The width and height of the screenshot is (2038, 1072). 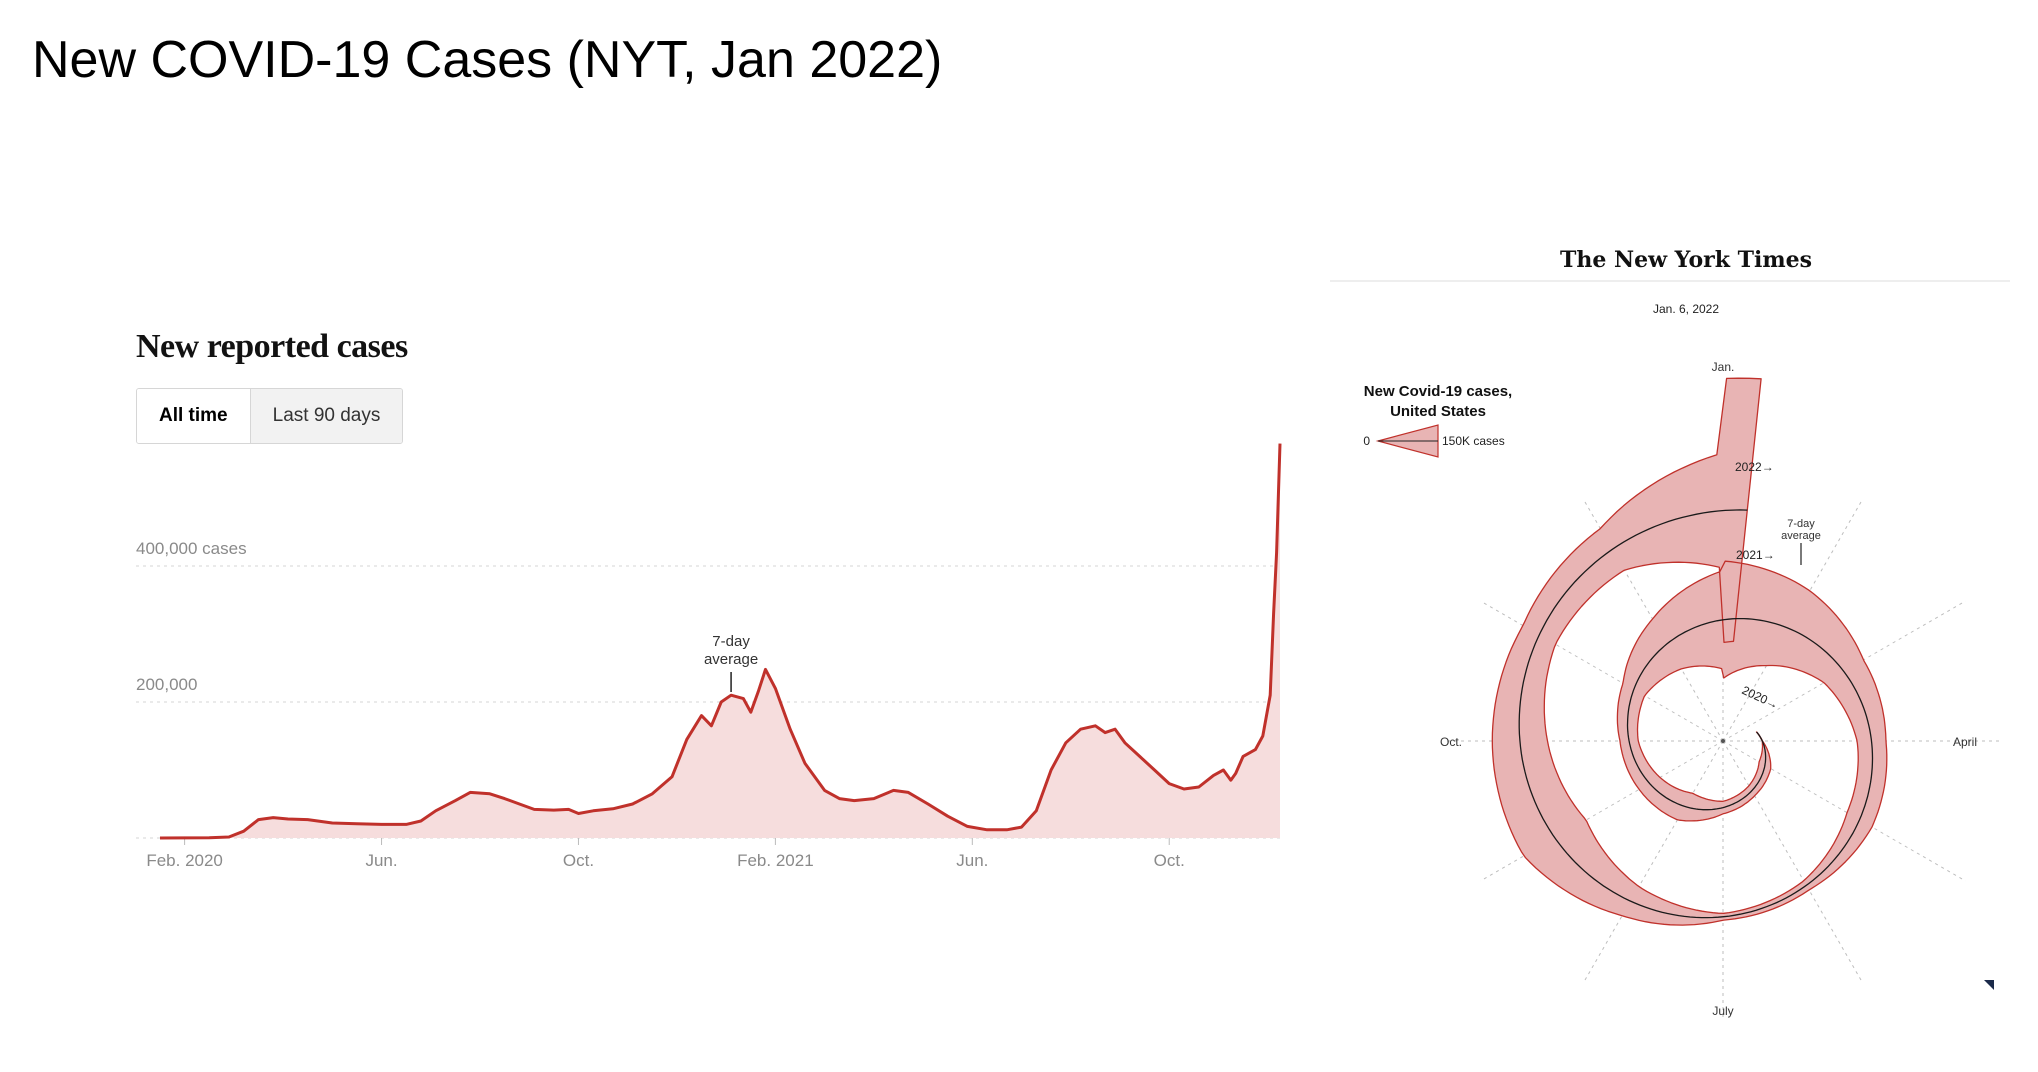 What do you see at coordinates (1686, 260) in the screenshot?
I see `masthead: The New York Times` at bounding box center [1686, 260].